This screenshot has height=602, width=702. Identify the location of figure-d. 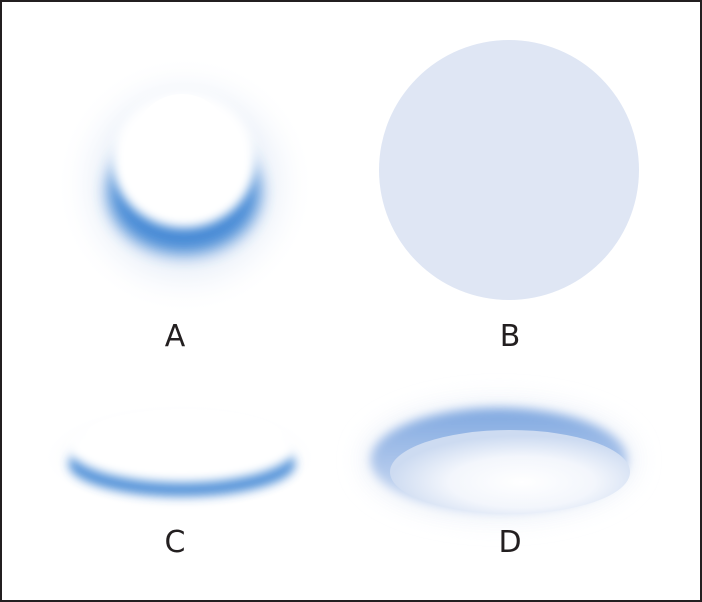
(499, 460).